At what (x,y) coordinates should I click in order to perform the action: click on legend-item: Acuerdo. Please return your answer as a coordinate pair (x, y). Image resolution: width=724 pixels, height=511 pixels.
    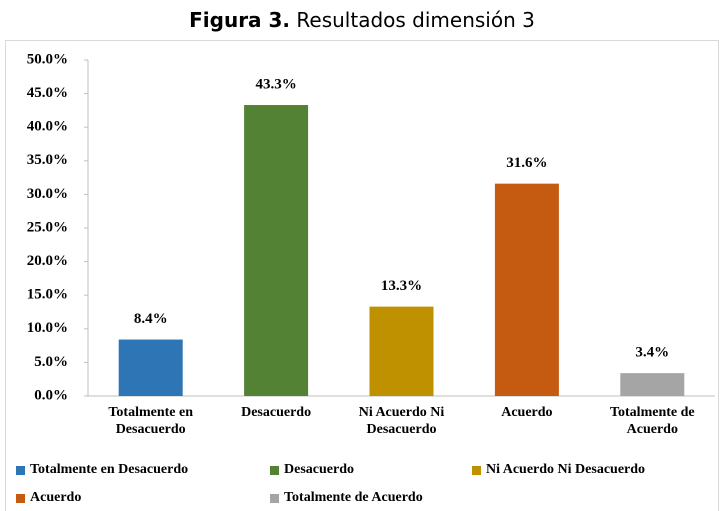
    Looking at the image, I should click on (48, 498).